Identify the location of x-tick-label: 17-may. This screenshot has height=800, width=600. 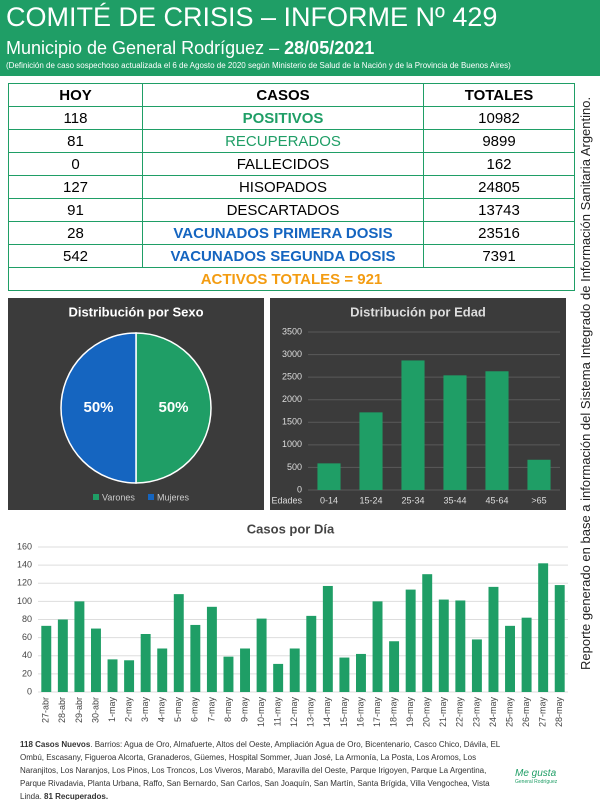
(377, 712).